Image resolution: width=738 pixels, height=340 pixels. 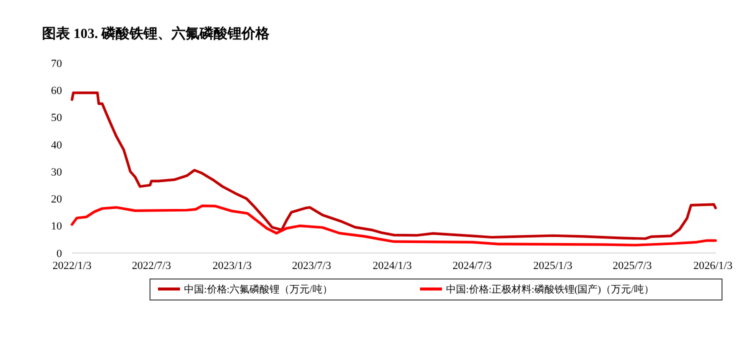 I want to click on x-tick-label: 2026/1/3, so click(x=713, y=266).